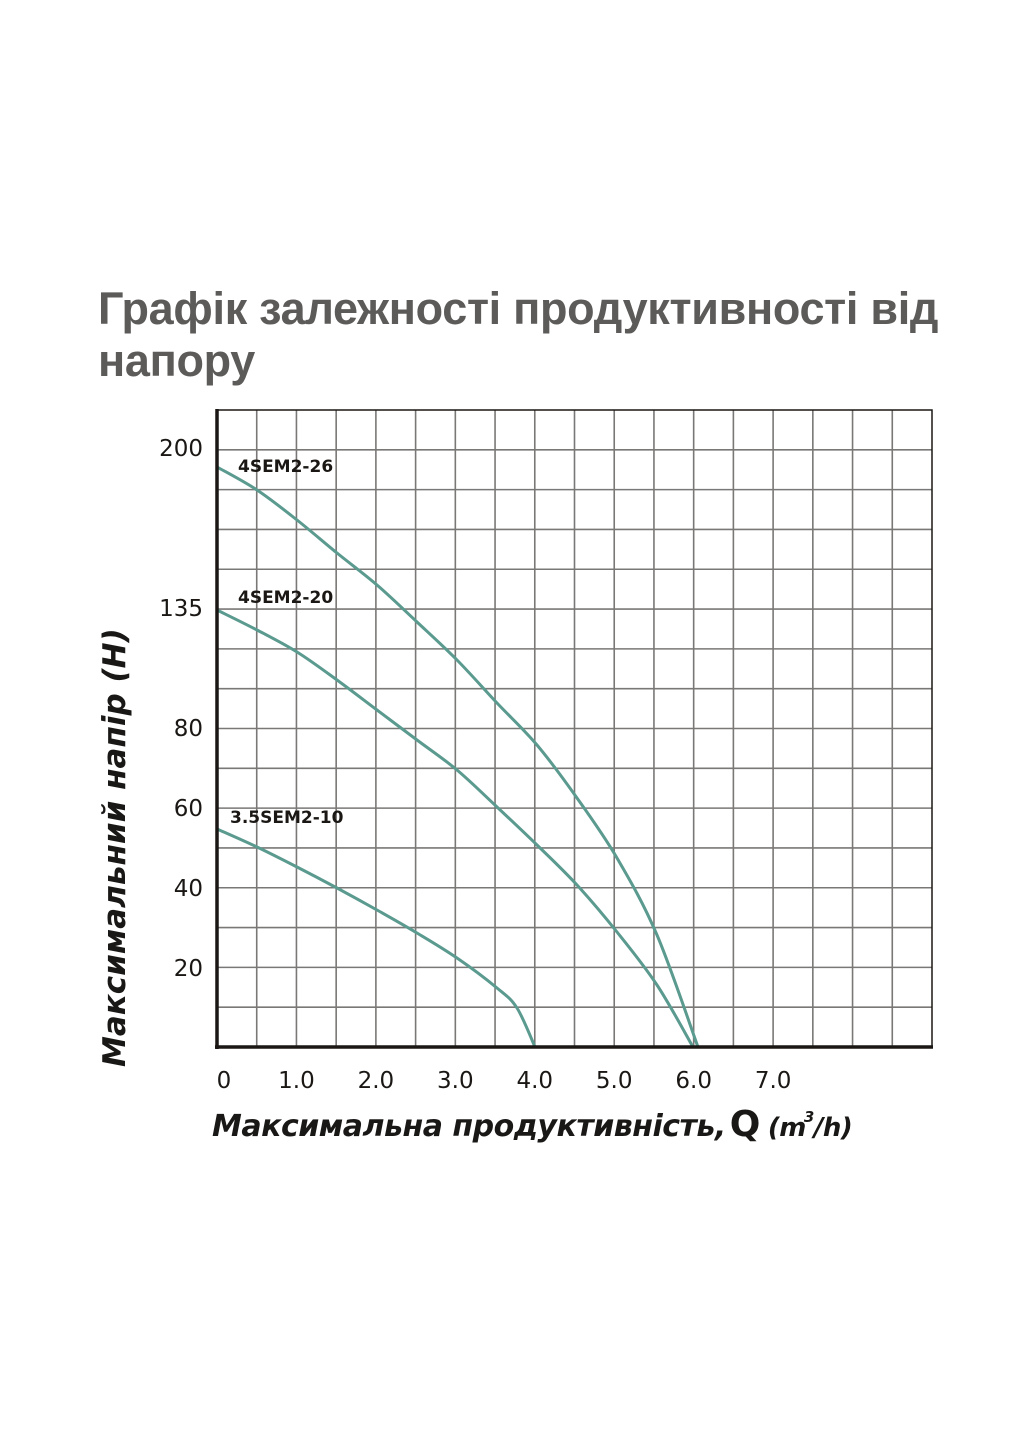 The image size is (1035, 1440). Describe the element at coordinates (296, 1081) in the screenshot. I see `x-tick-label: 1.0` at that location.